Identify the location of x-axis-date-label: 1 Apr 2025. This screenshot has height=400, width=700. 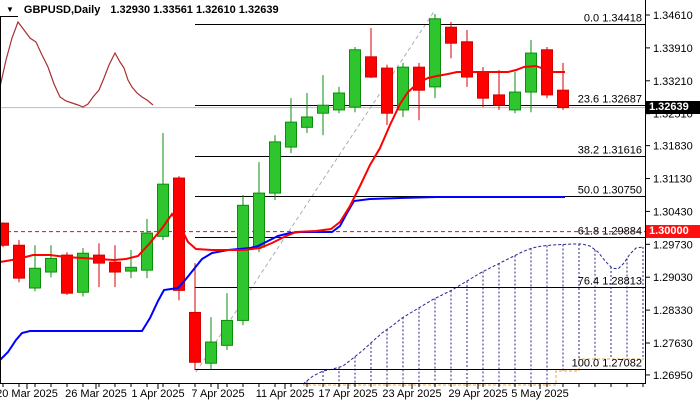
(157, 394).